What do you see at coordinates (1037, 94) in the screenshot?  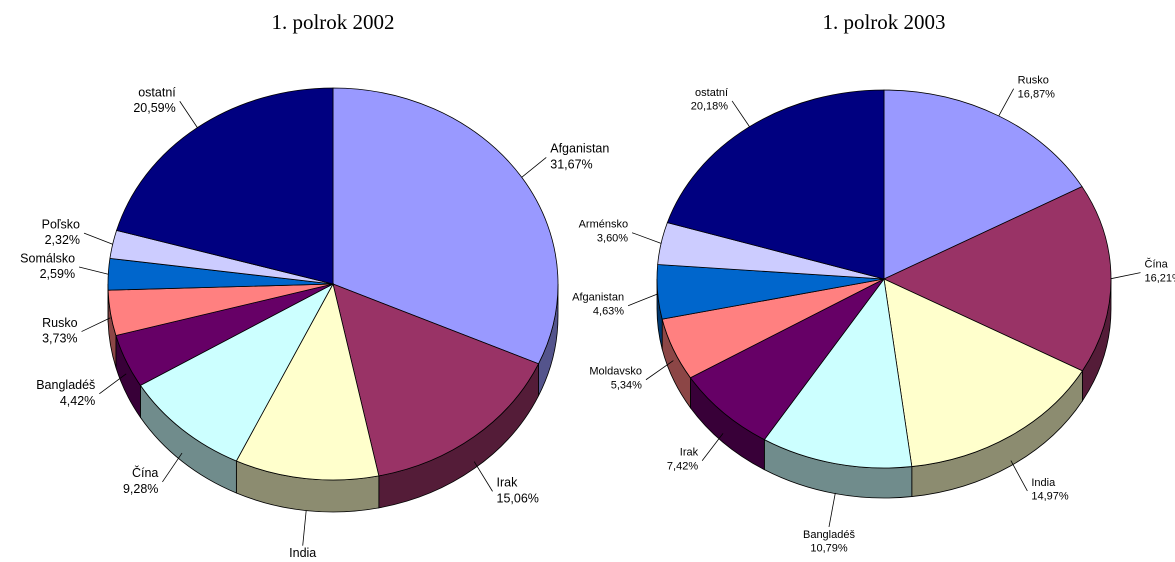 I see `value-label: 16,87%` at bounding box center [1037, 94].